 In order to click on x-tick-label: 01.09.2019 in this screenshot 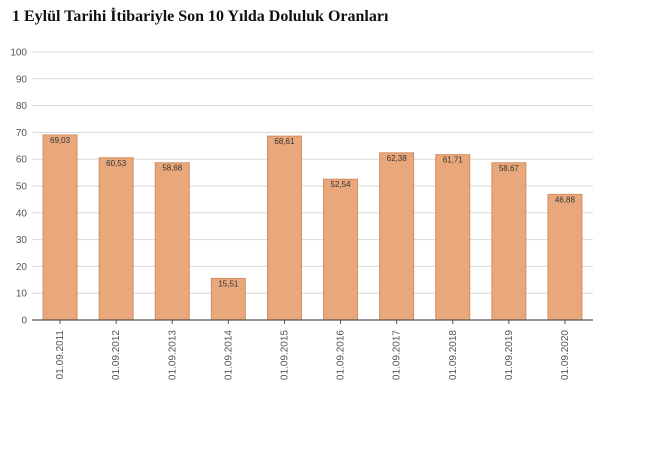, I will do `click(509, 355)`.